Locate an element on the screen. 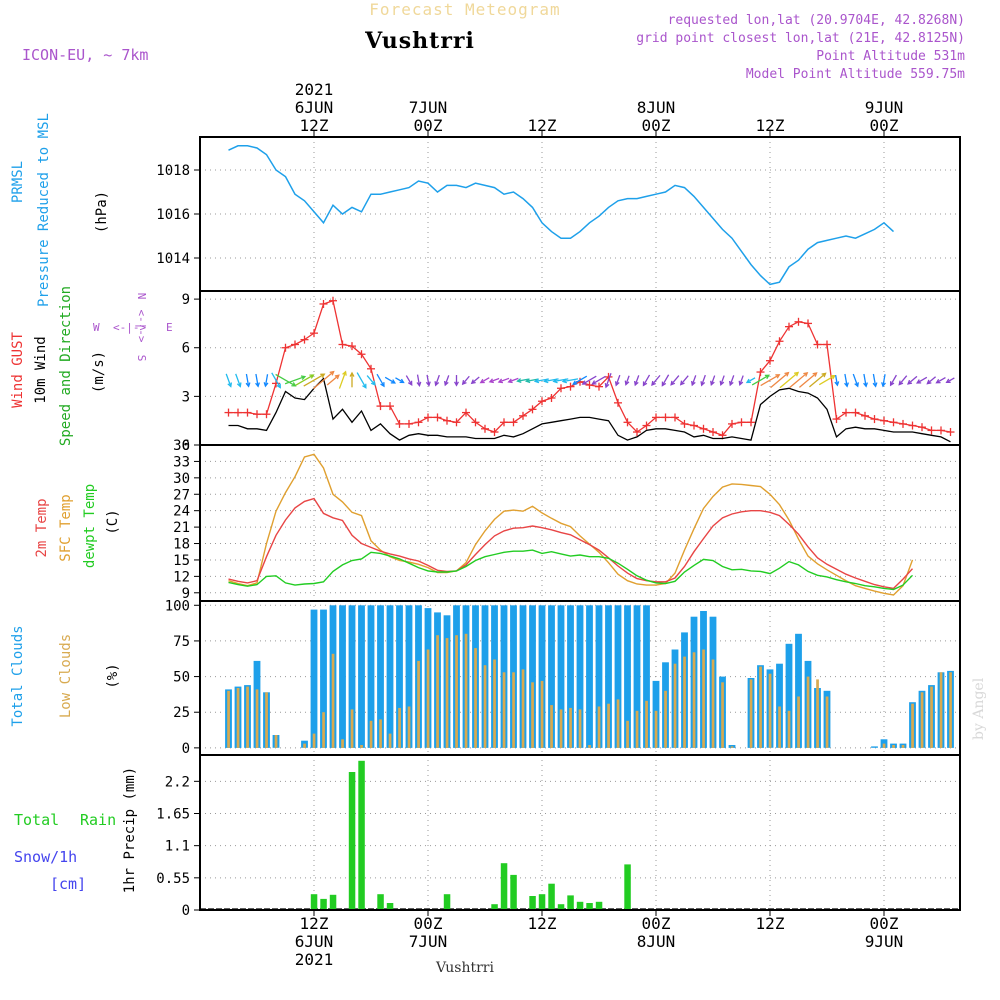 Image resolution: width=1000 pixels, height=1000 pixels. time-label-bottom: 8JUN is located at coordinates (656, 941).